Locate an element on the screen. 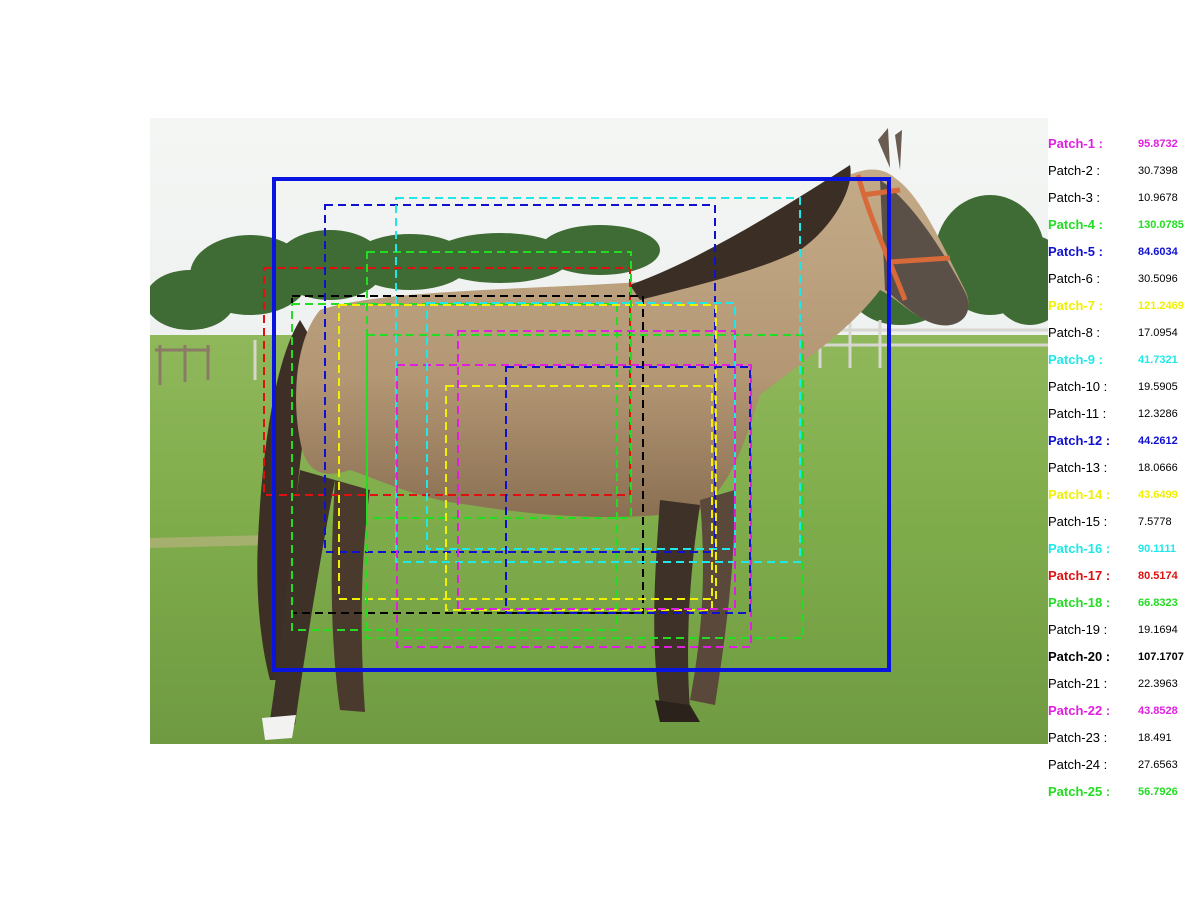 The width and height of the screenshot is (1200, 900). patch-score: 56.7926 is located at coordinates (1158, 792).